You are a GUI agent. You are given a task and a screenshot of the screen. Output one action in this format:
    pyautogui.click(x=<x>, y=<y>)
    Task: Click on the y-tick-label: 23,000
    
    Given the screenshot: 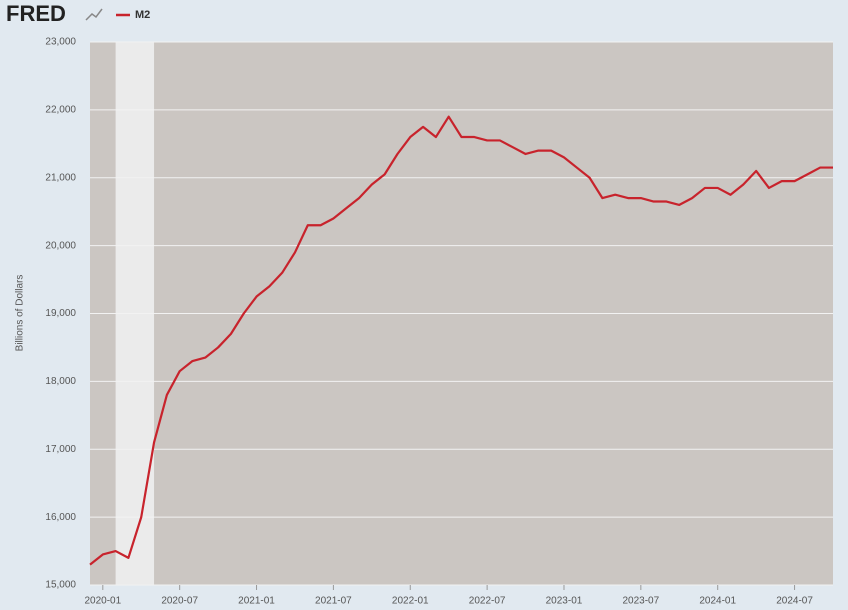 What is the action you would take?
    pyautogui.click(x=60, y=42)
    